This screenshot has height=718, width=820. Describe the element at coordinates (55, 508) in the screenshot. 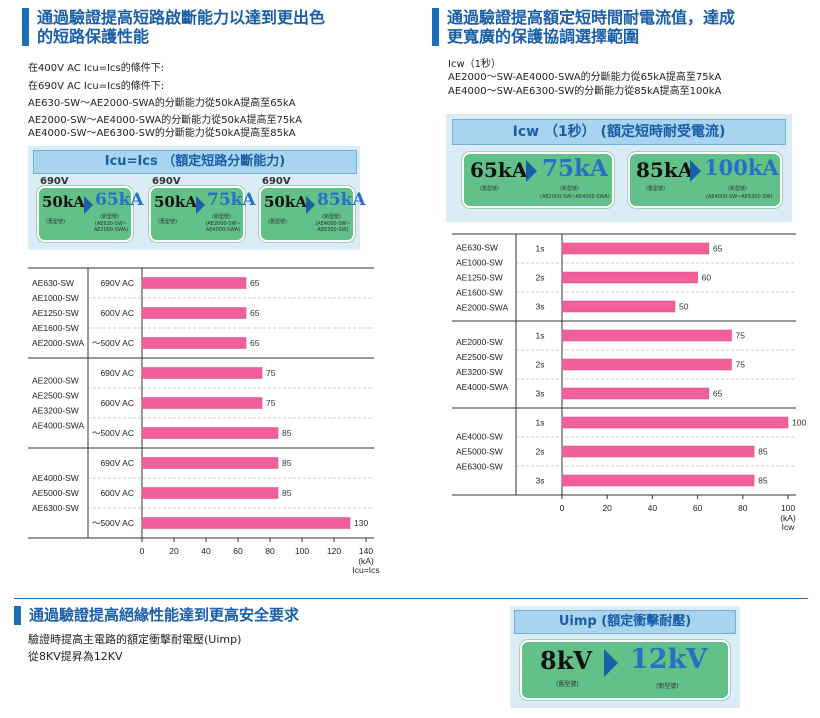

I see `model-label: AE6300-SW` at that location.